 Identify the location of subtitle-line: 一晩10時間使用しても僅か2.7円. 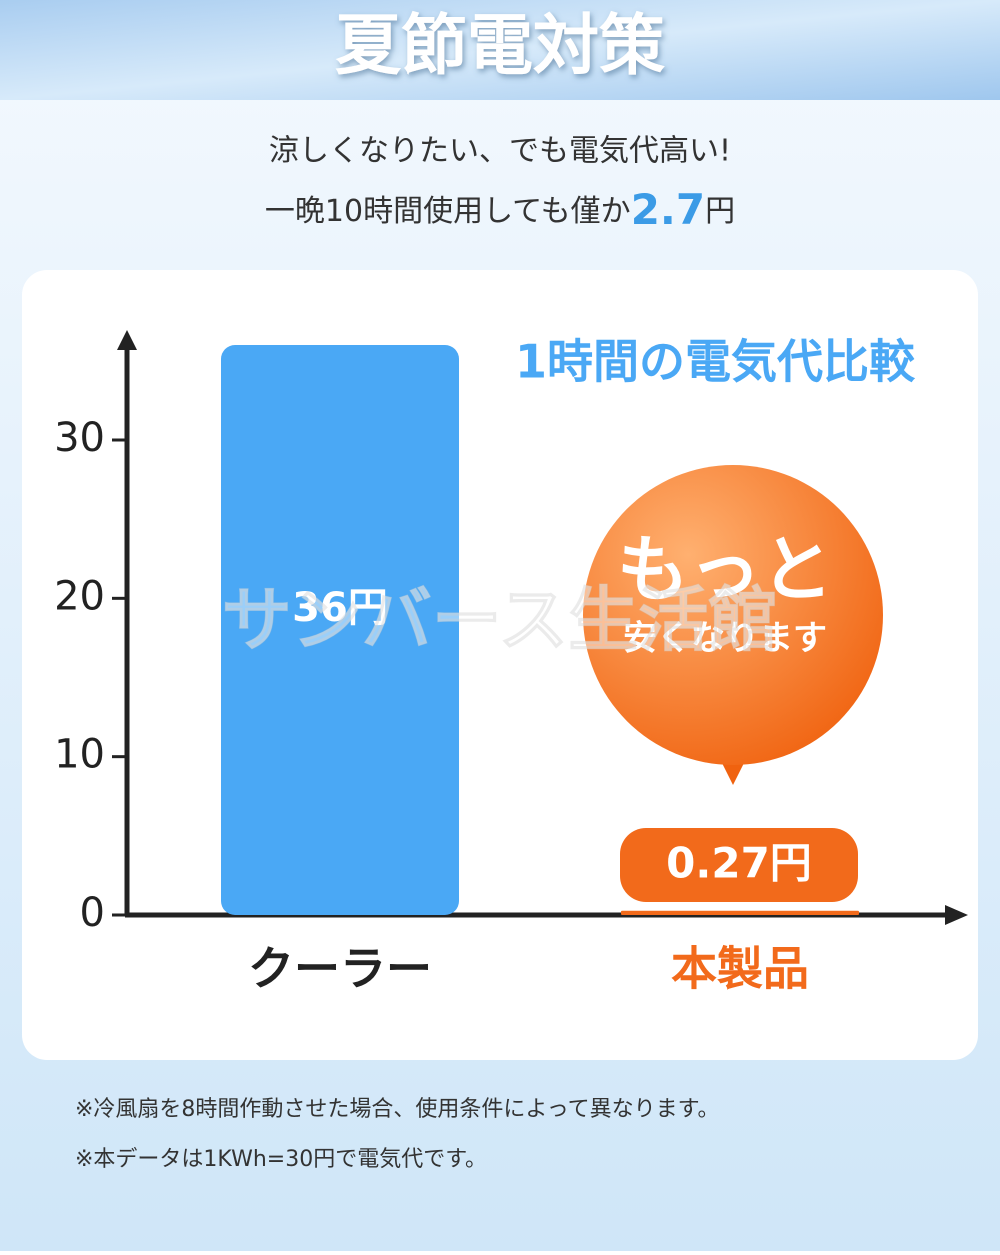
(500, 209).